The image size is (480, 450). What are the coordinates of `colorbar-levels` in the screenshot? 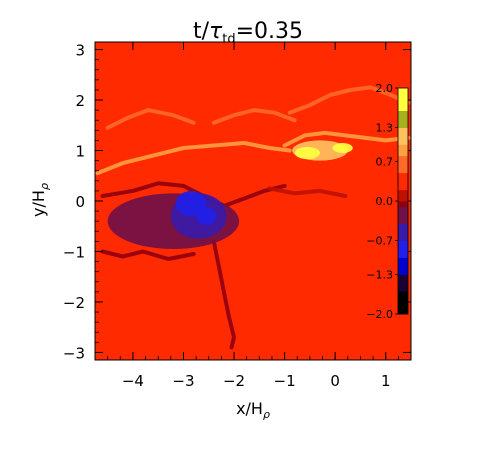 It's located at (403, 201).